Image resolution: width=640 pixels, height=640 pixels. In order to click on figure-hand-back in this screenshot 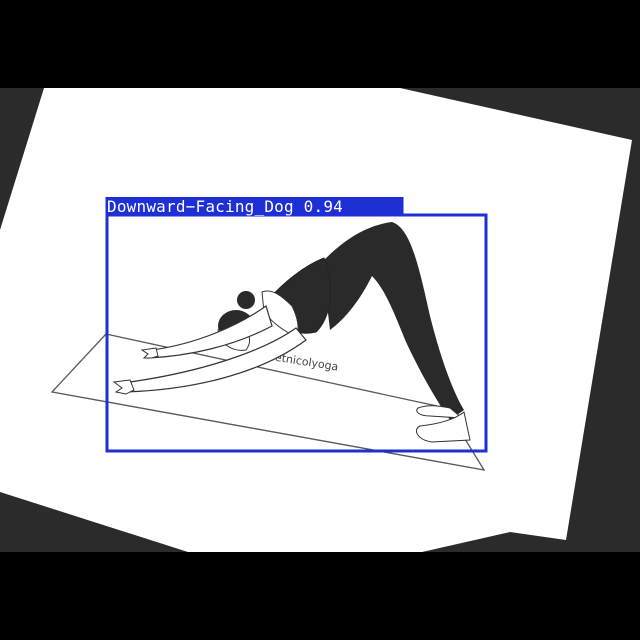, I will do `click(149, 353)`.